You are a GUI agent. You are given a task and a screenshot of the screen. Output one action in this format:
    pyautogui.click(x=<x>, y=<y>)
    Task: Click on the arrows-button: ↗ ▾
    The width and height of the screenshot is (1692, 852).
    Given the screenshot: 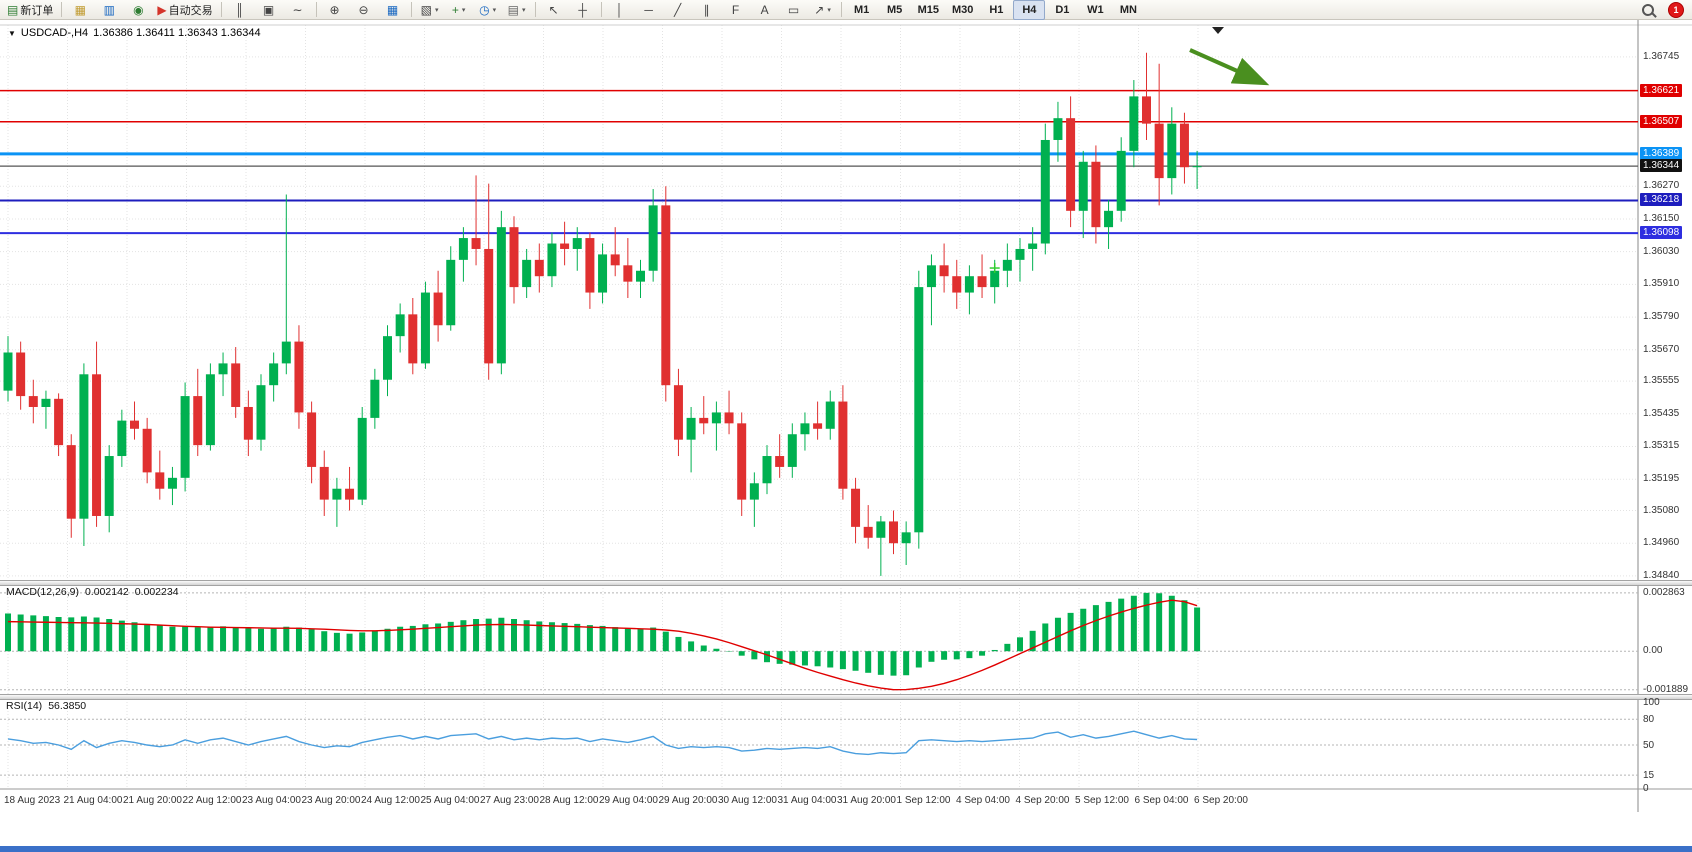 What is the action you would take?
    pyautogui.click(x=823, y=10)
    